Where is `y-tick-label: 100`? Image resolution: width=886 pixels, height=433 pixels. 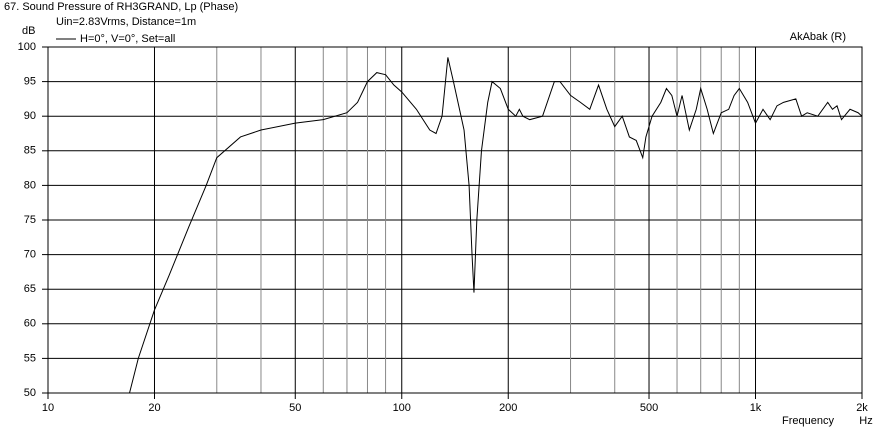
y-tick-label: 100 is located at coordinates (27, 47).